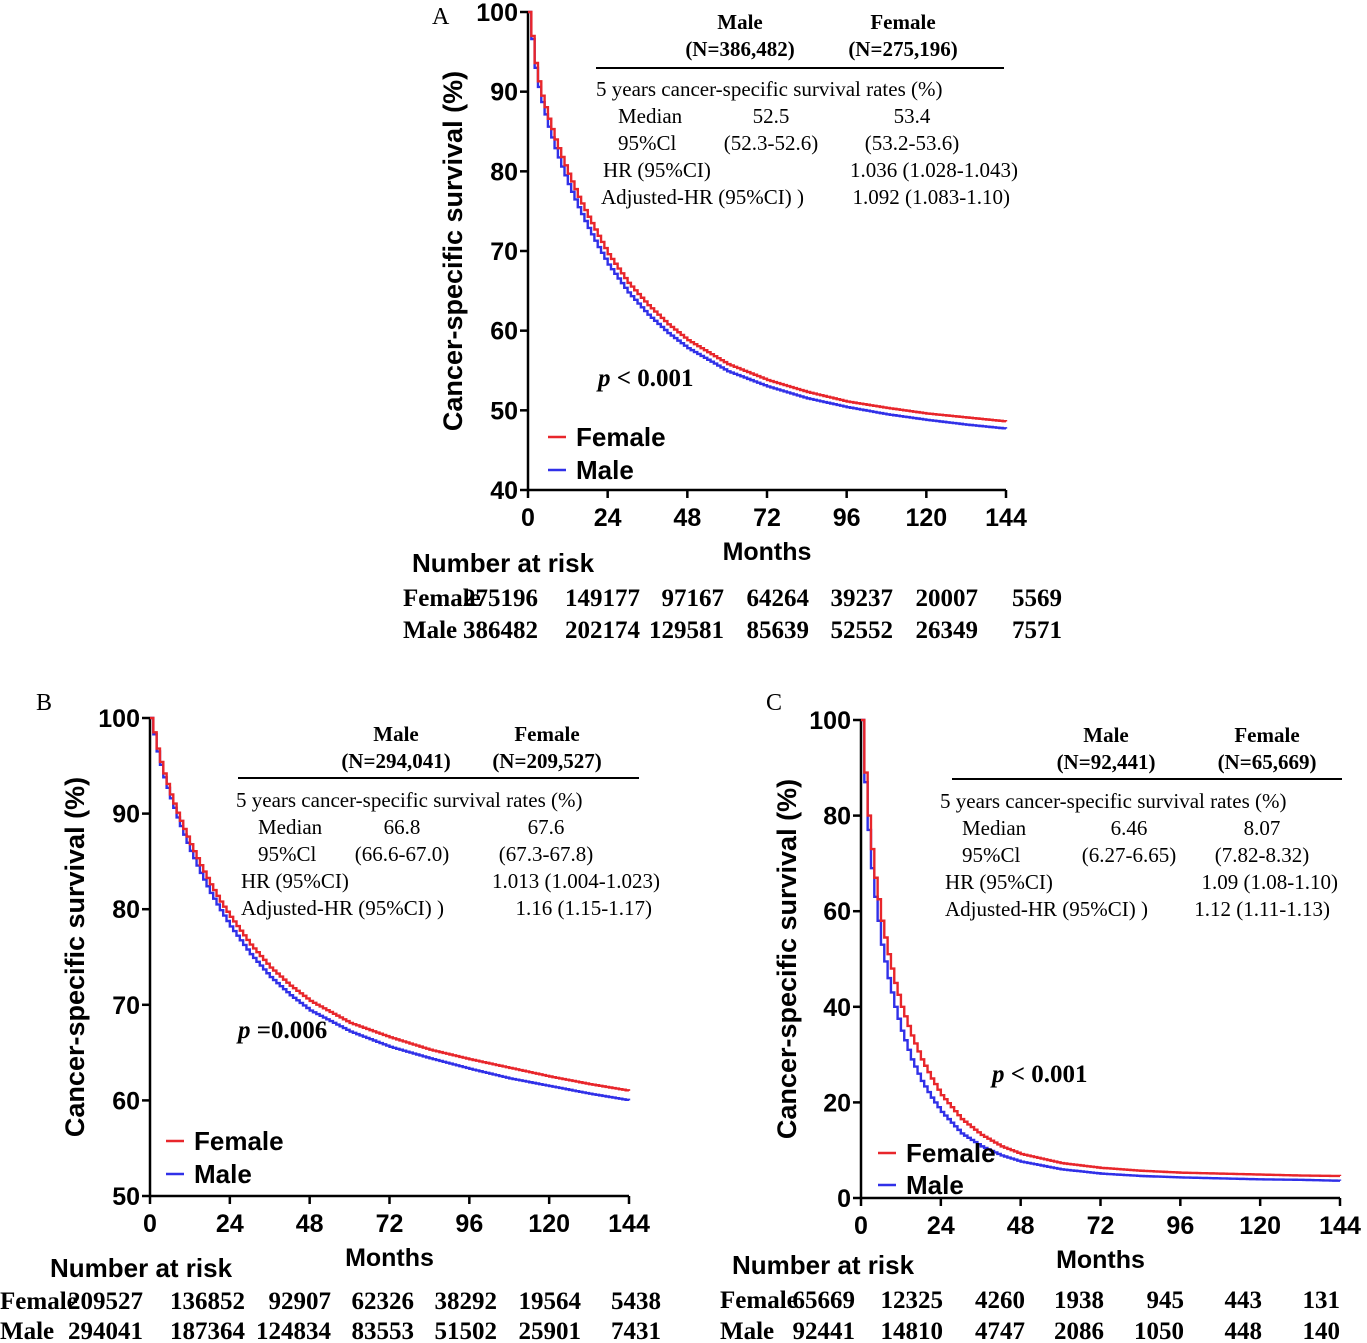 Image resolution: width=1367 pixels, height=1343 pixels. What do you see at coordinates (912, 1300) in the screenshot?
I see `risk-female-value: 12325` at bounding box center [912, 1300].